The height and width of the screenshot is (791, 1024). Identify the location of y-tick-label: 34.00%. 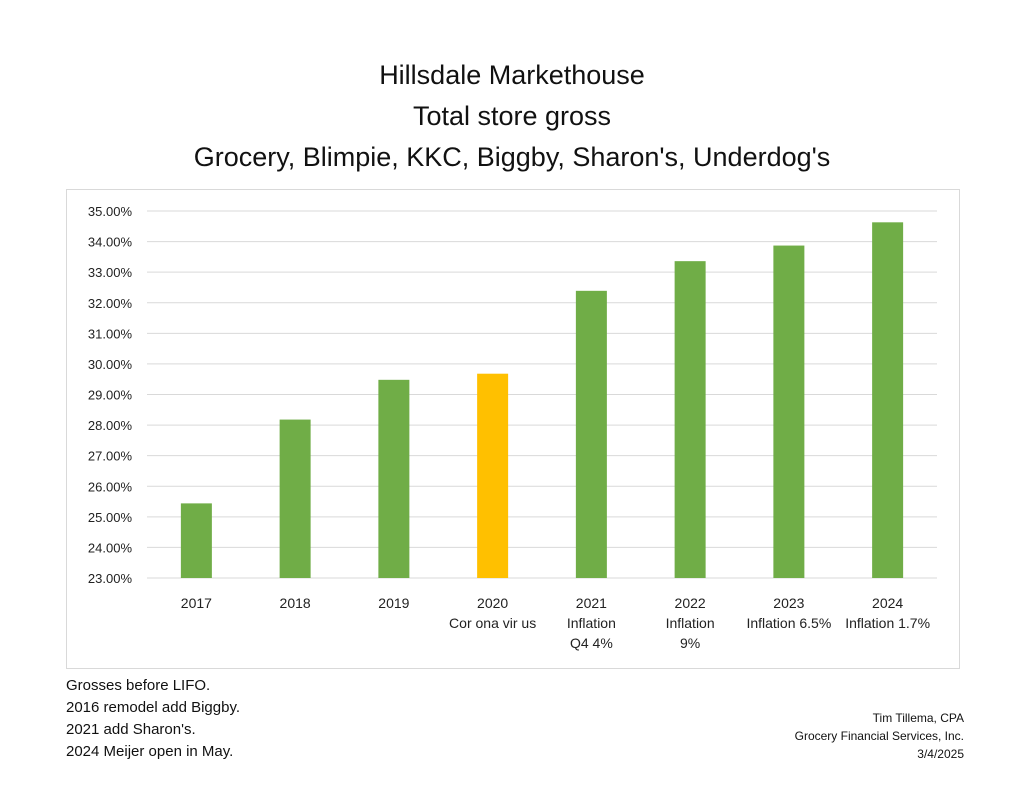
(110, 242).